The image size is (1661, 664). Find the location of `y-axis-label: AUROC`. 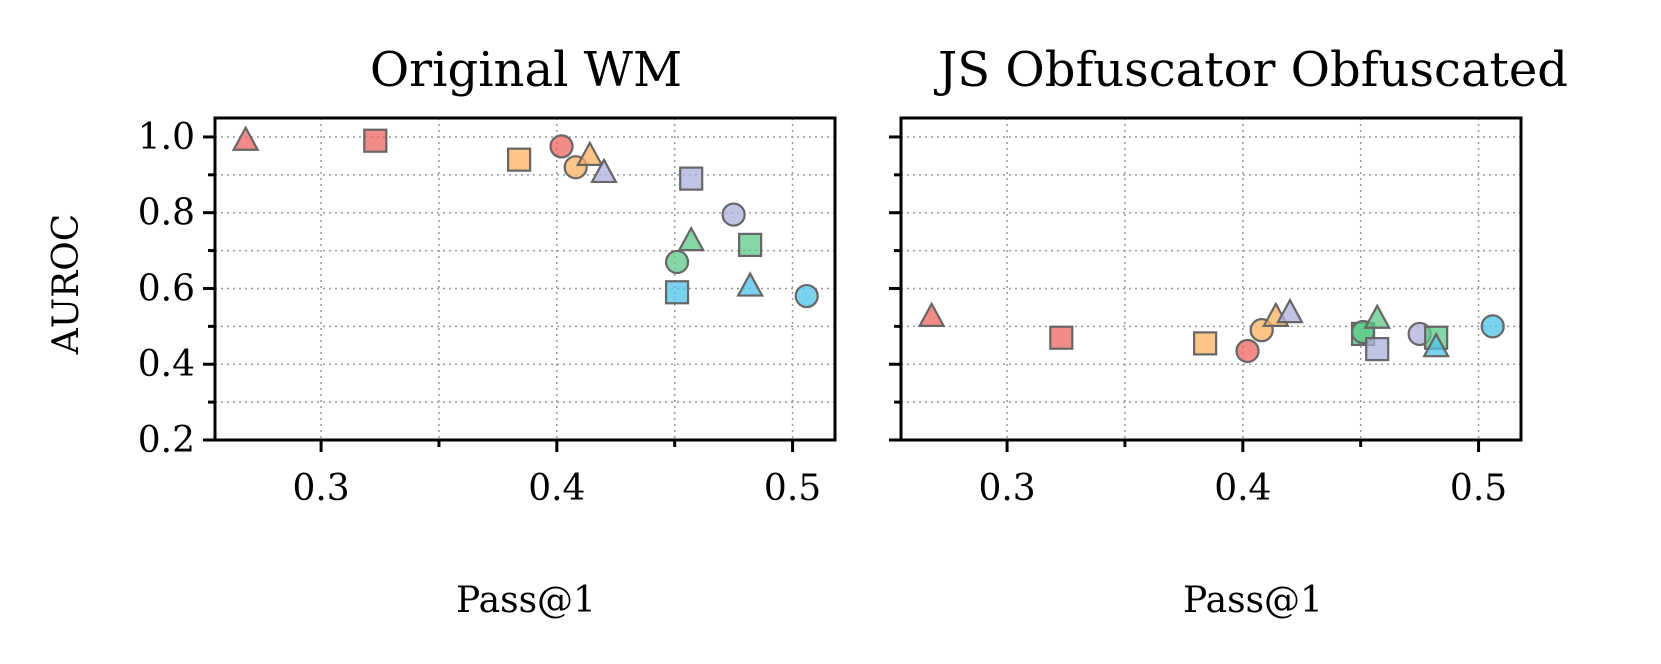

y-axis-label: AUROC is located at coordinates (66, 285).